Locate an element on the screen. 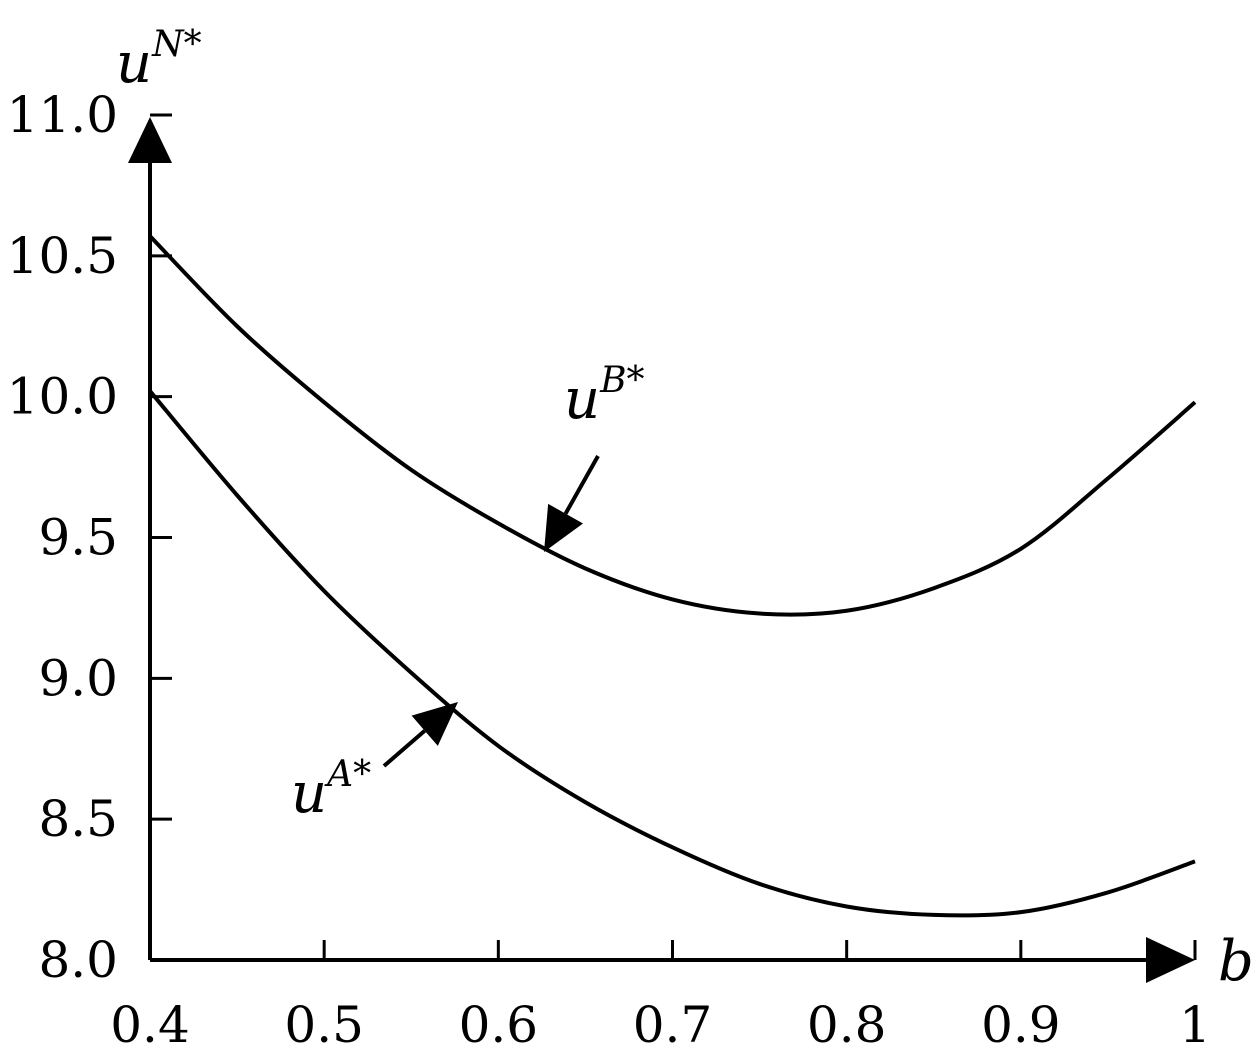  x-tick-label: 0.4 is located at coordinates (150, 1025).